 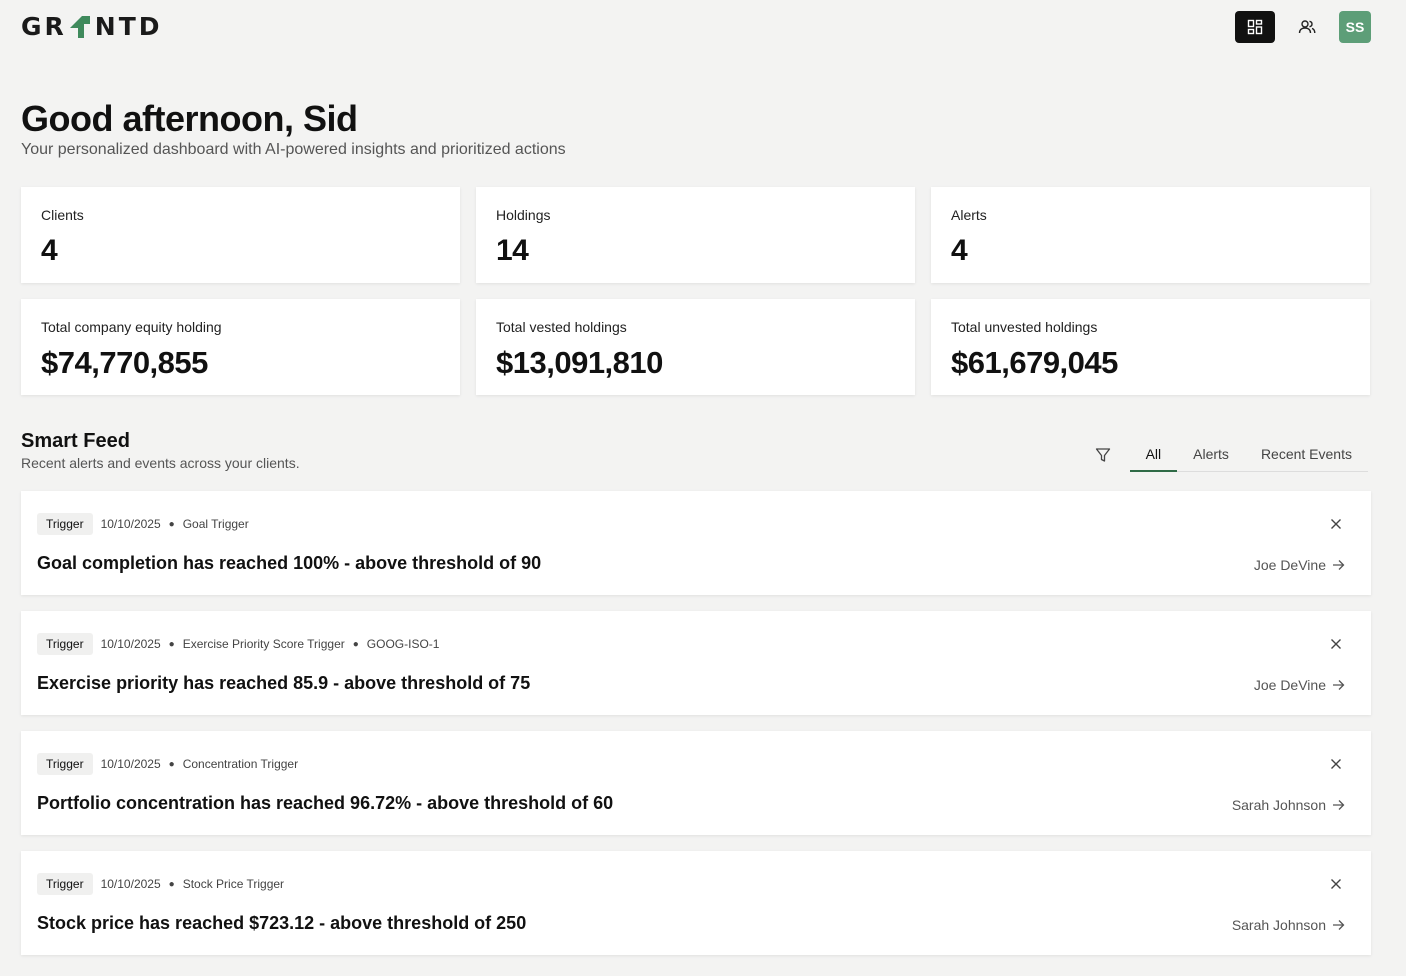 I want to click on stat-card-unvested: Total unvested holdings $61,679,045, so click(x=1150, y=347).